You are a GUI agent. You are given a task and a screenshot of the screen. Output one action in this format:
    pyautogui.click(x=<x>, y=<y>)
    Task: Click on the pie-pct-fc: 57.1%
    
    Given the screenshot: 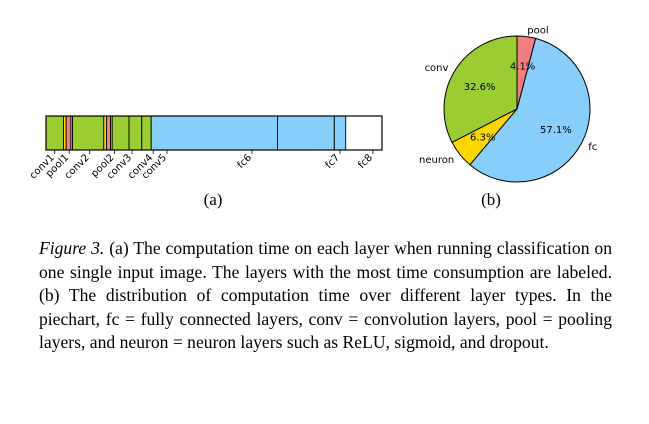 What is the action you would take?
    pyautogui.click(x=556, y=130)
    